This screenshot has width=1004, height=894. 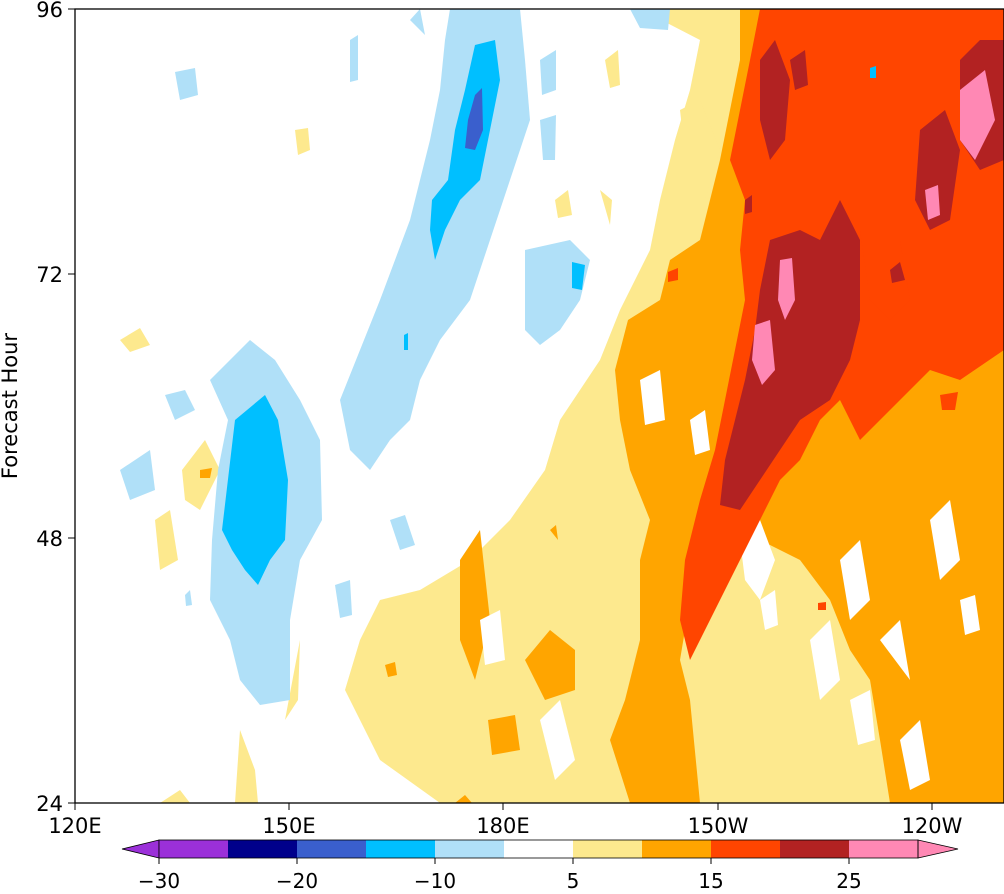 What do you see at coordinates (288, 826) in the screenshot?
I see `x-tick-label: 150E` at bounding box center [288, 826].